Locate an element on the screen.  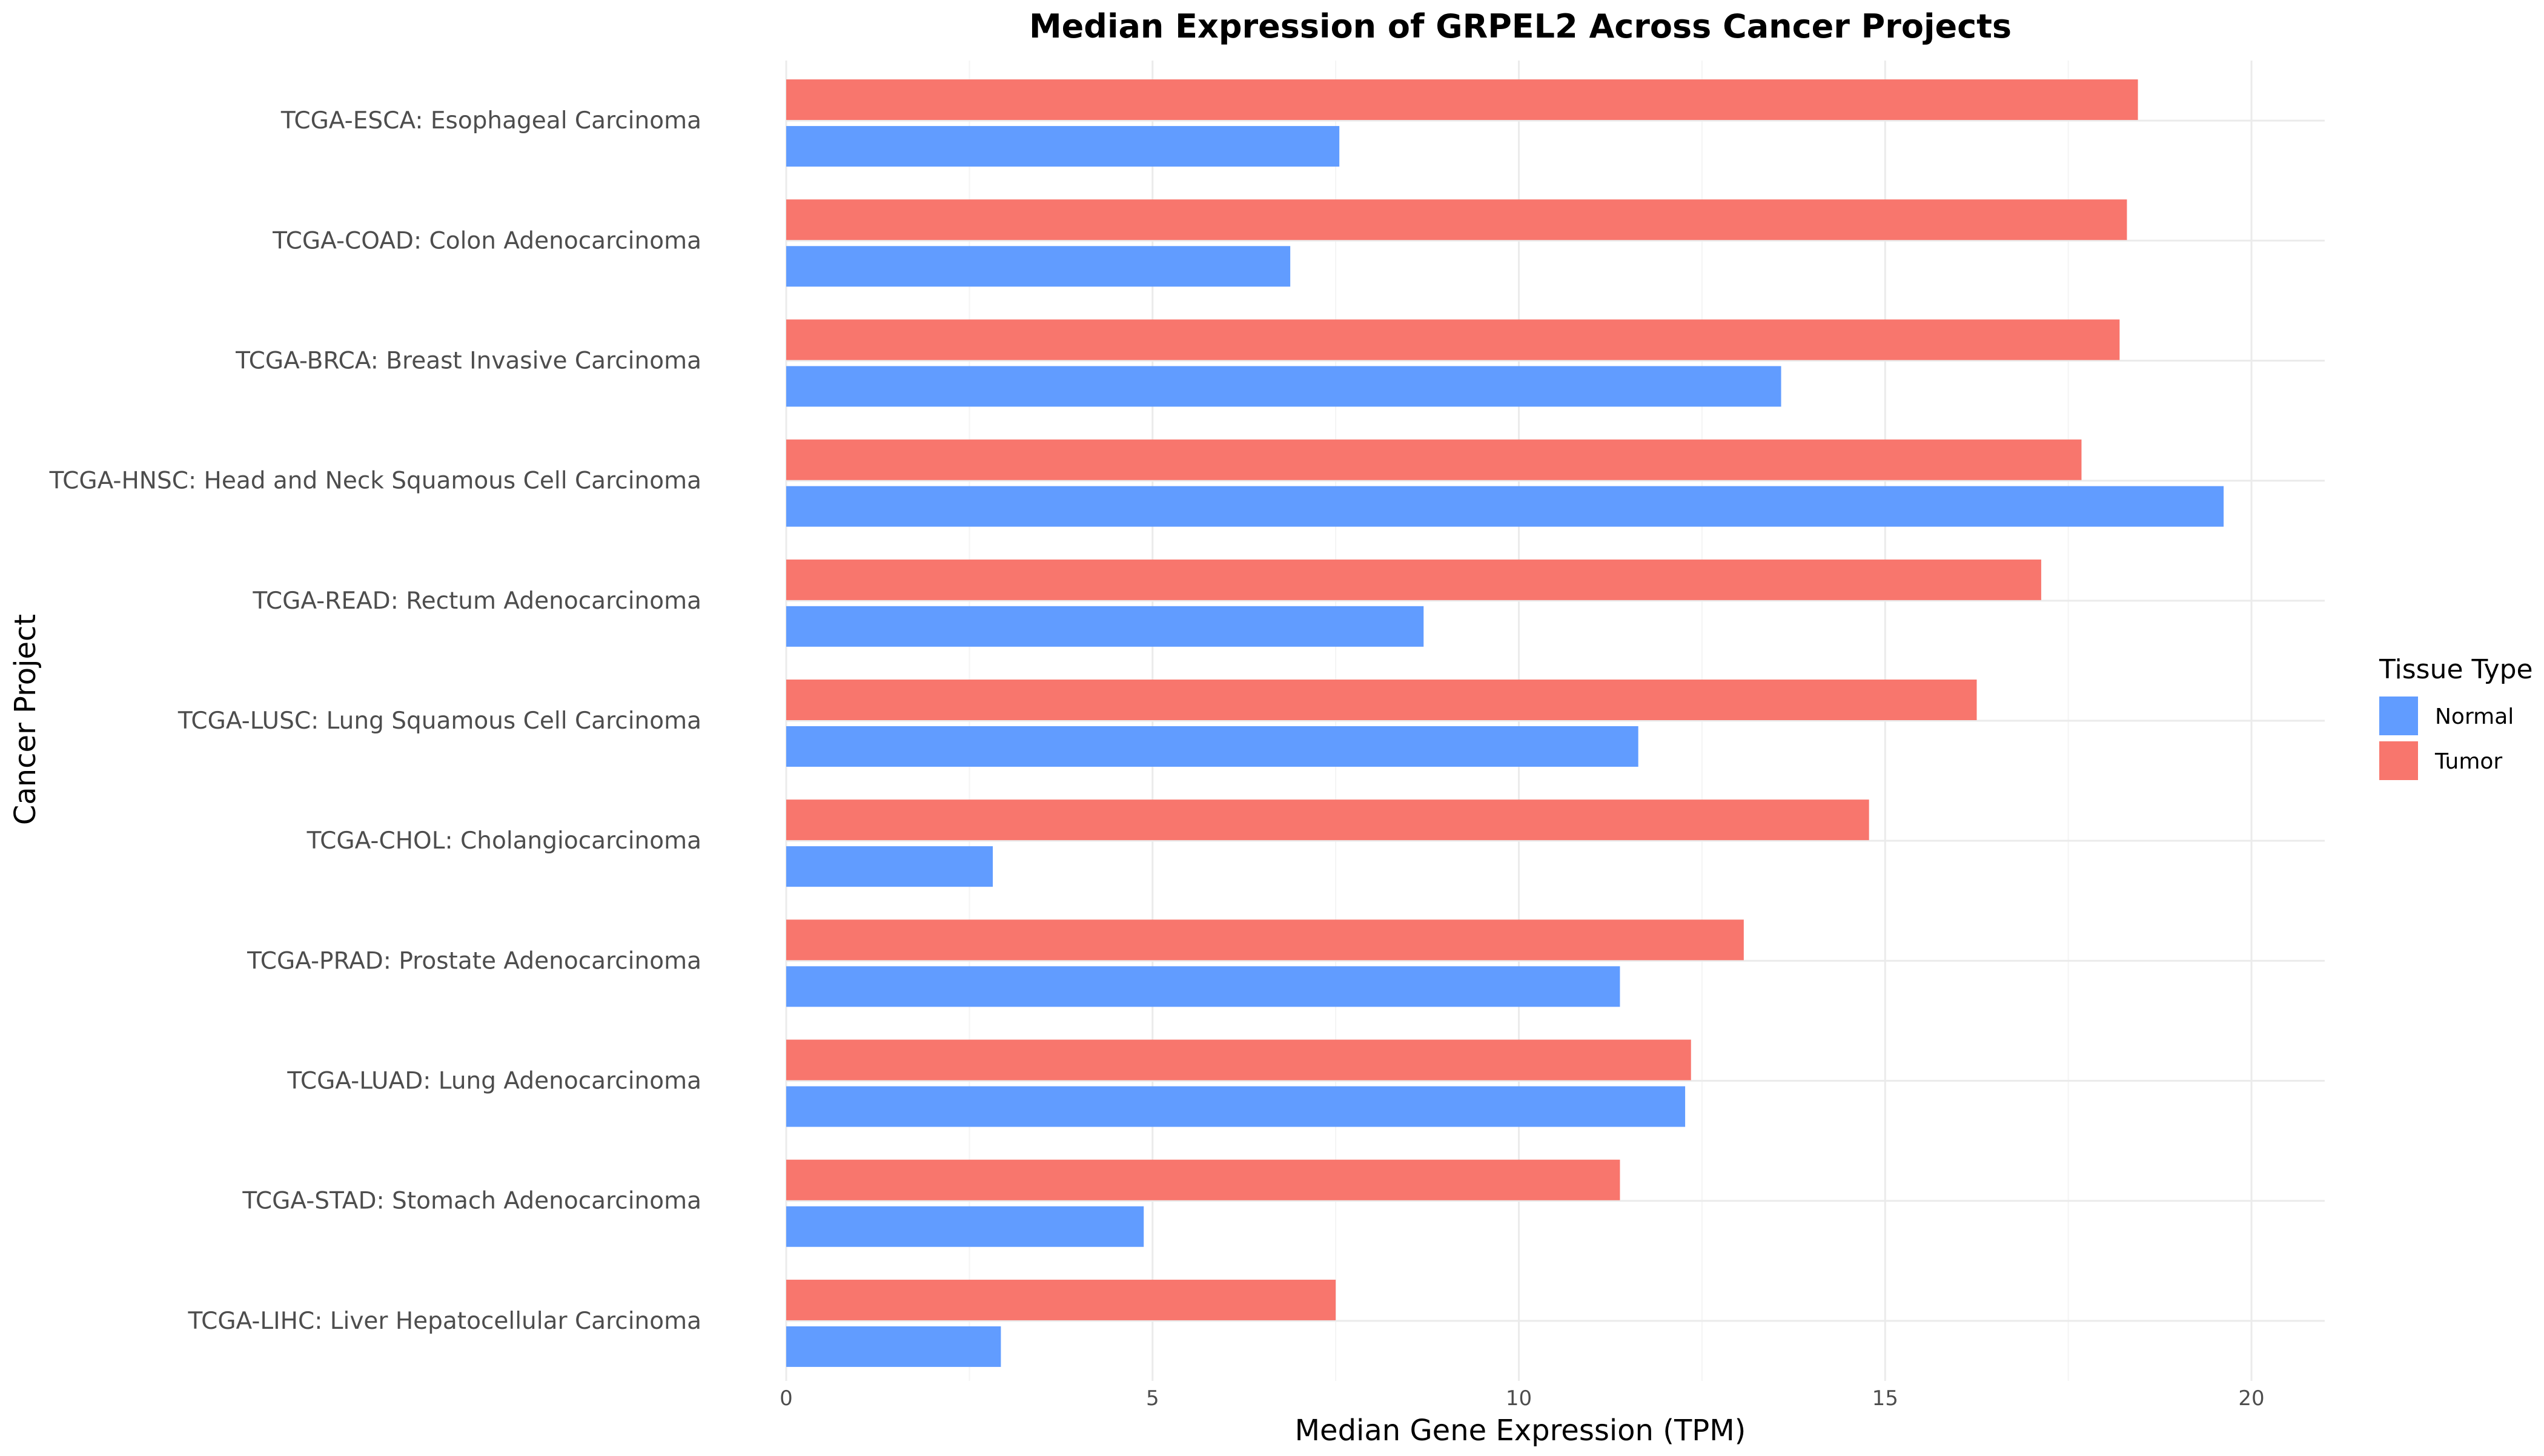
legend-items: Normal Tumor is located at coordinates (2446, 738).